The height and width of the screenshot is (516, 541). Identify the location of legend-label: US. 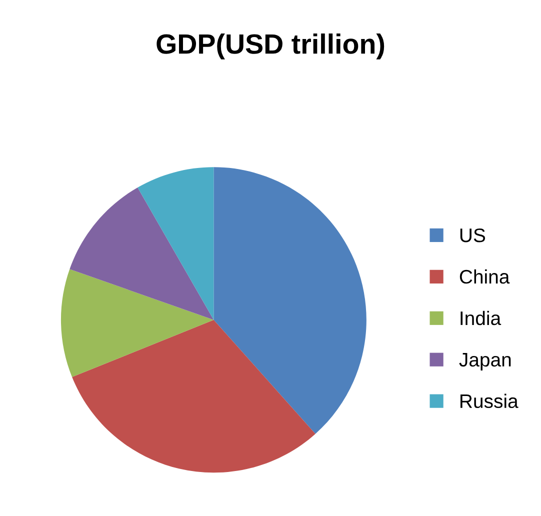
(473, 235).